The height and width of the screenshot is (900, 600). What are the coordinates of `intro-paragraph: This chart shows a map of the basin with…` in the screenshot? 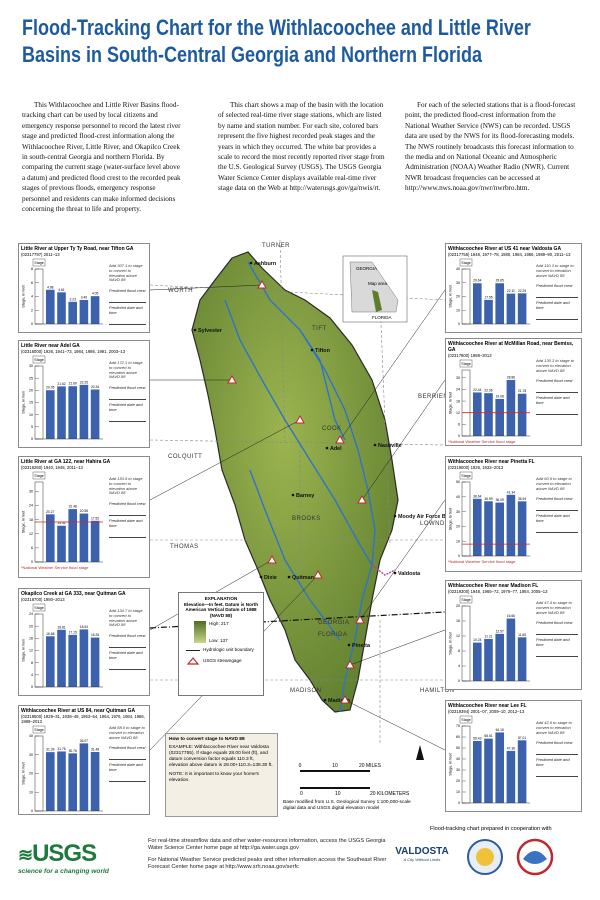 It's located at (301, 147).